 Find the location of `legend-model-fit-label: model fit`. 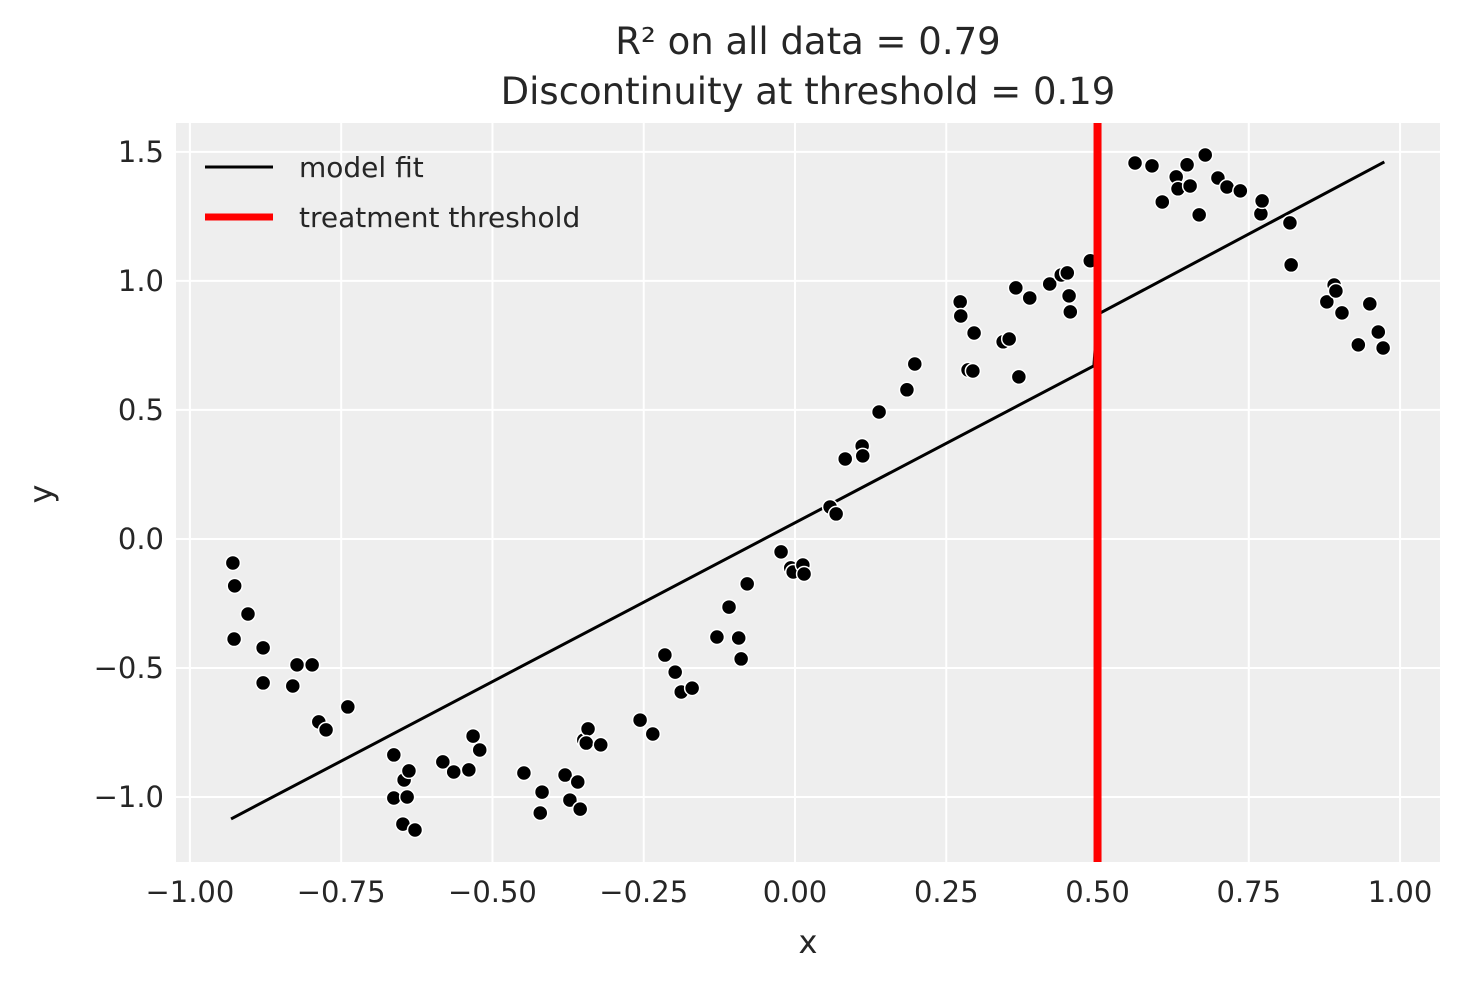

legend-model-fit-label: model fit is located at coordinates (361, 167).